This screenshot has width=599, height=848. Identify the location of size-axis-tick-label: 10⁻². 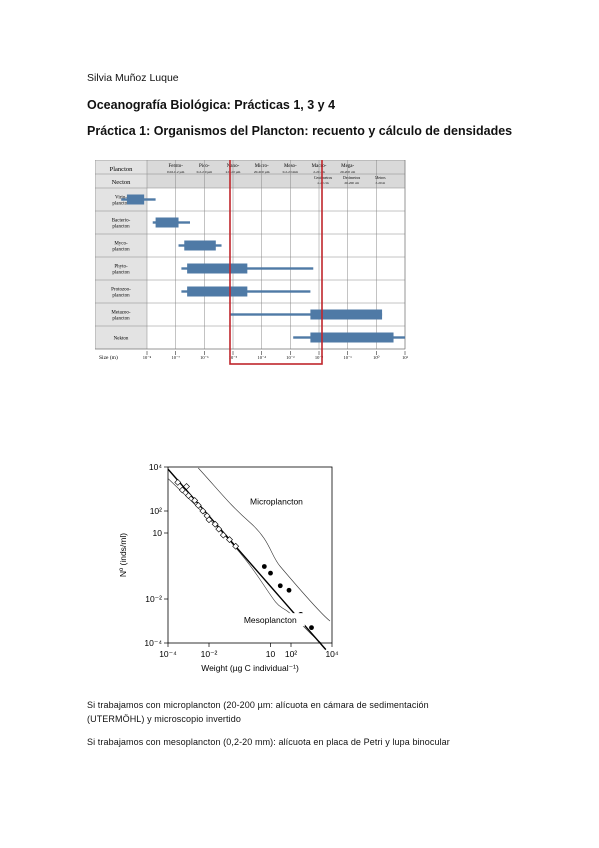
(319, 357).